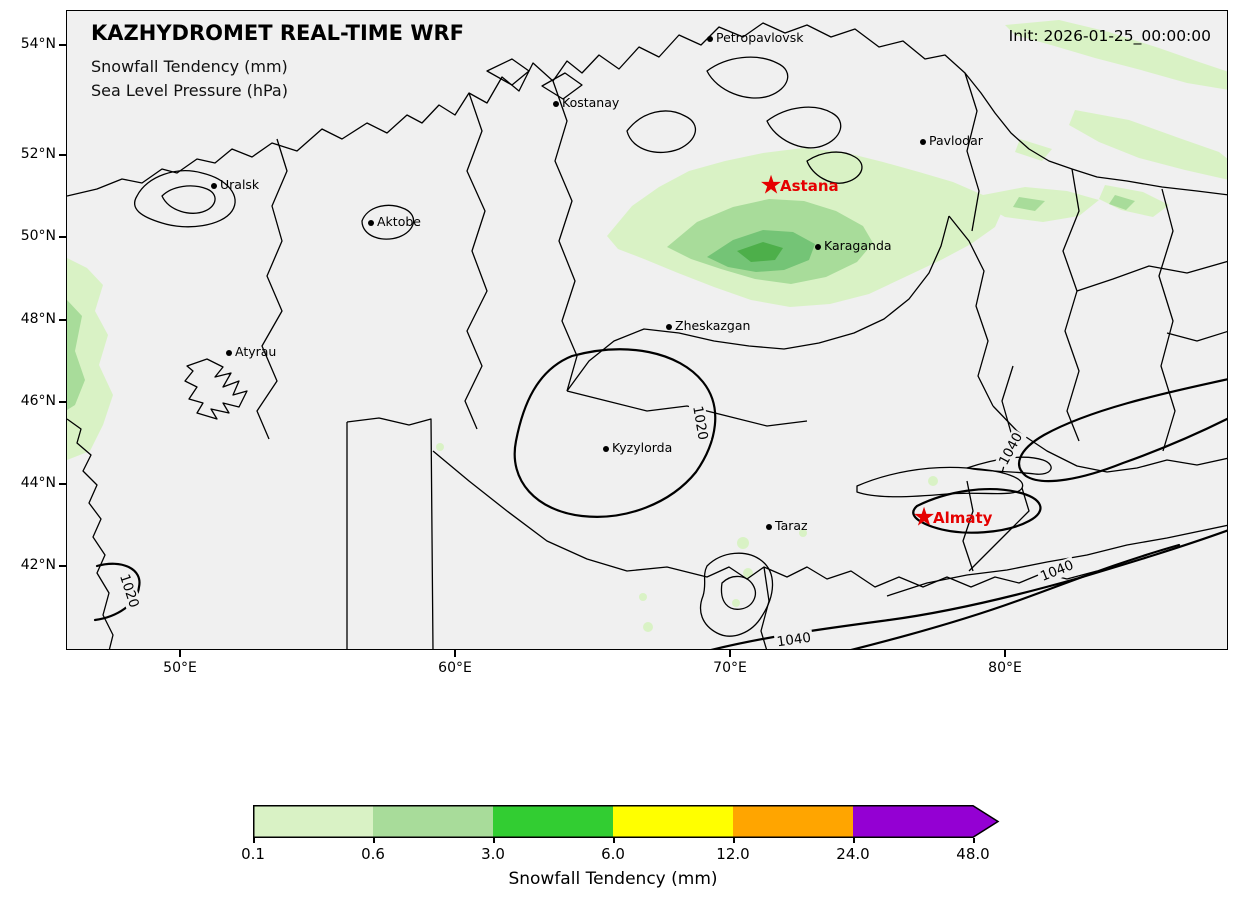 Image resolution: width=1244 pixels, height=905 pixels. I want to click on ytick-44n: 44°N, so click(38, 483).